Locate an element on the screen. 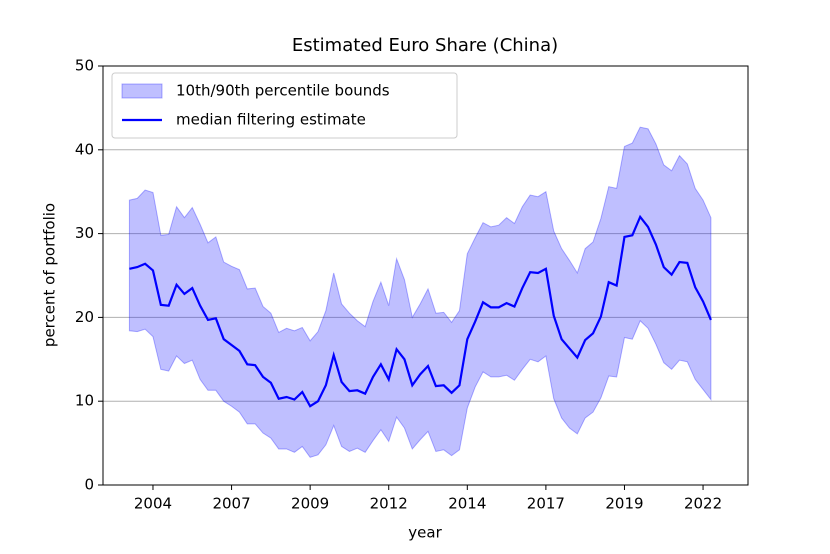 The width and height of the screenshot is (830, 554). y-tick-label: 40 is located at coordinates (84, 149).